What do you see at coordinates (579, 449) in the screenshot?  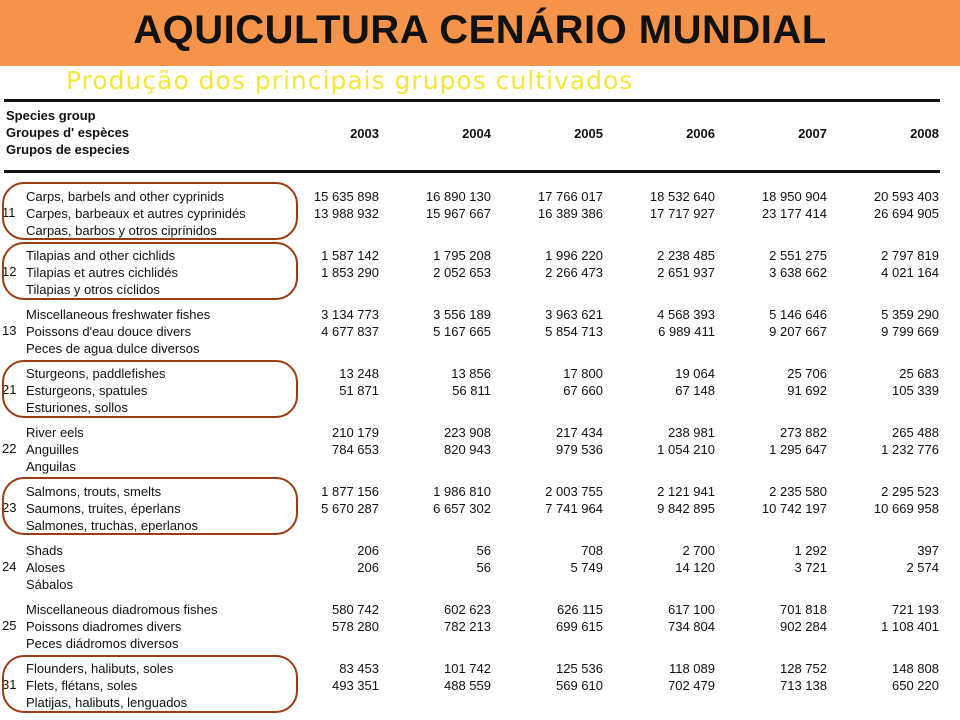 I see `table-cell: 979 536` at bounding box center [579, 449].